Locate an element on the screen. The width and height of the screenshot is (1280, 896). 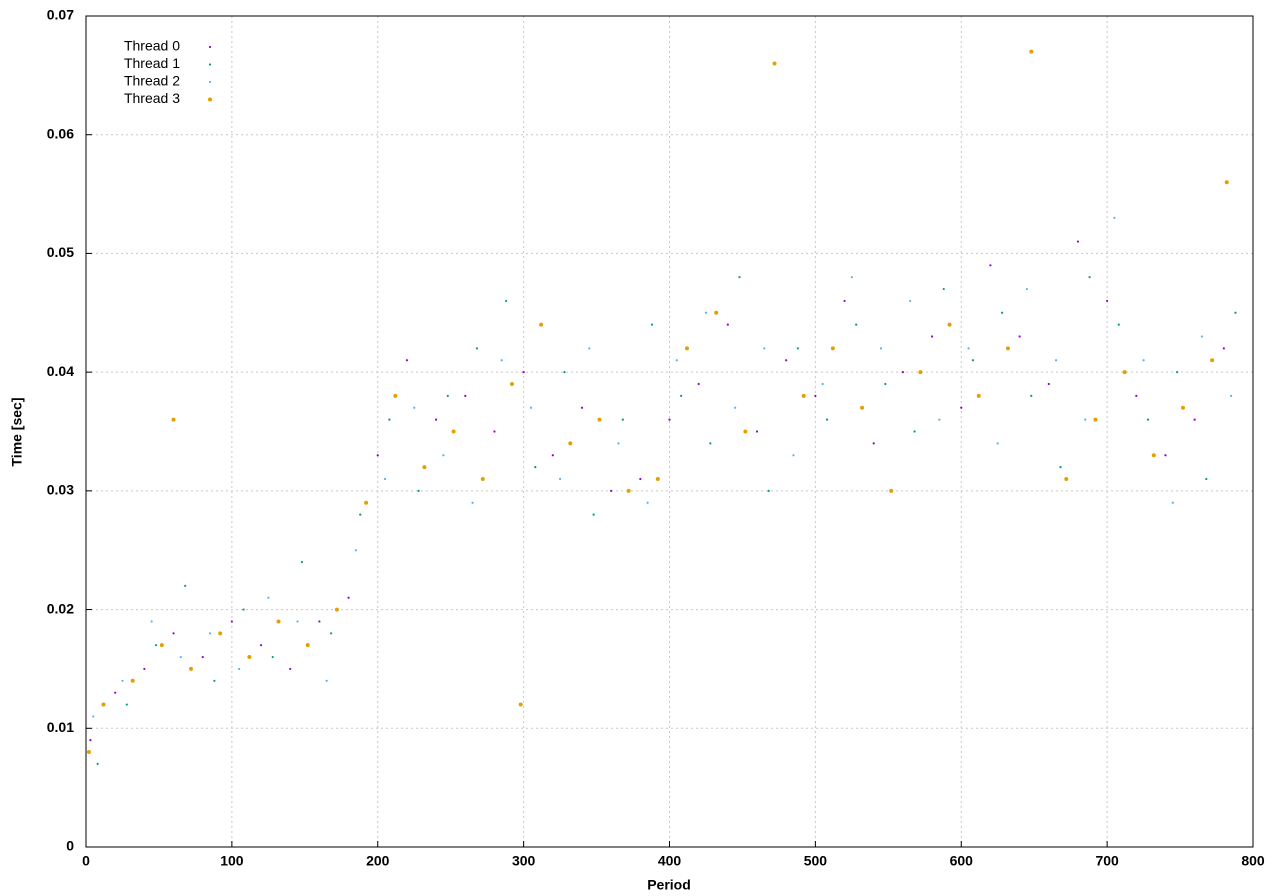
x-tick-label: 200 is located at coordinates (378, 861).